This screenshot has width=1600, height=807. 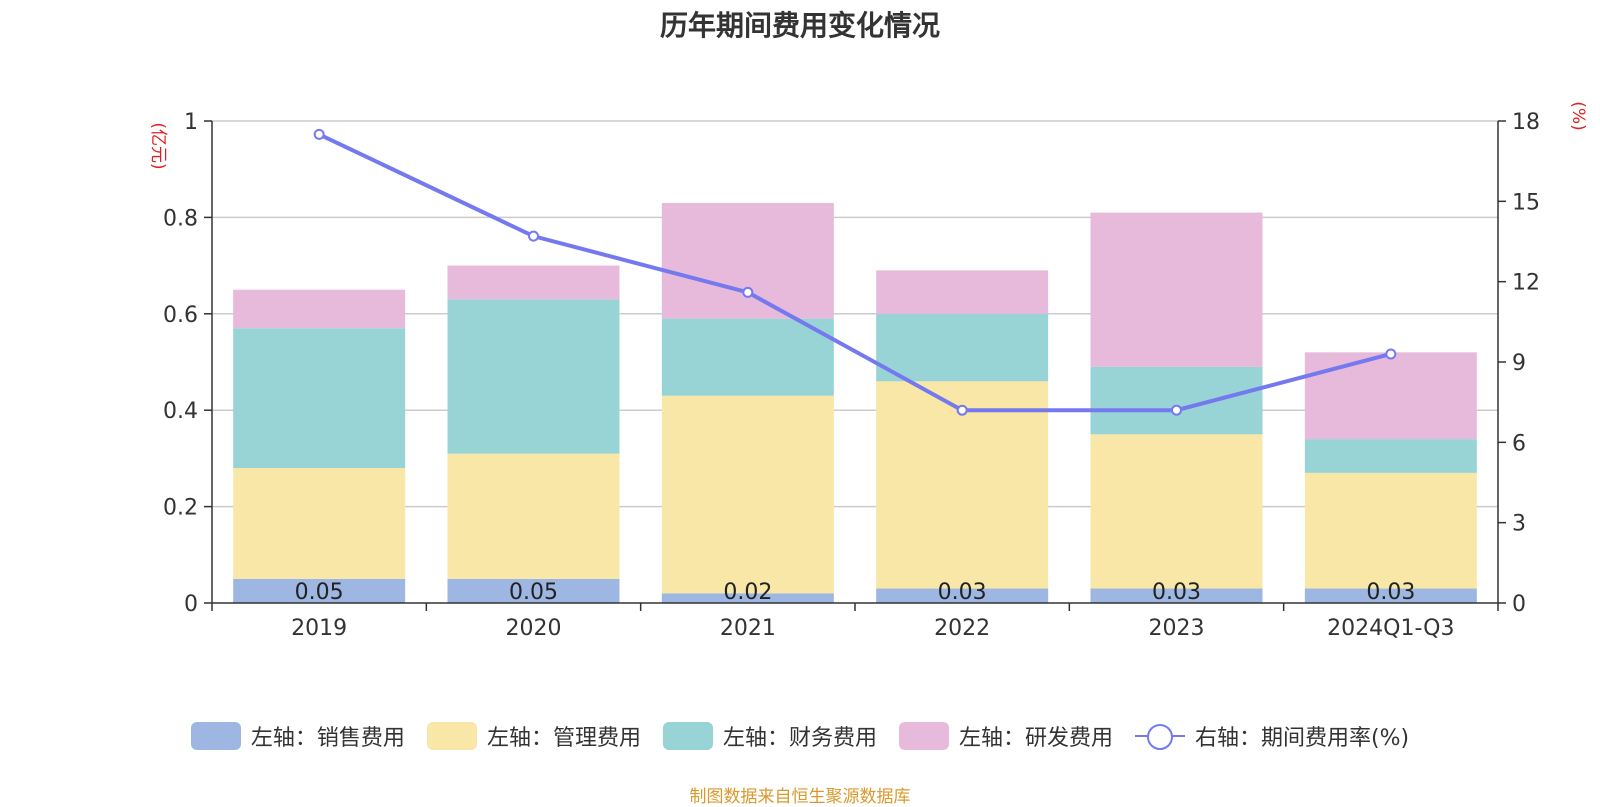 What do you see at coordinates (1302, 738) in the screenshot?
I see `legend-label: 右轴：期间费用率(%)` at bounding box center [1302, 738].